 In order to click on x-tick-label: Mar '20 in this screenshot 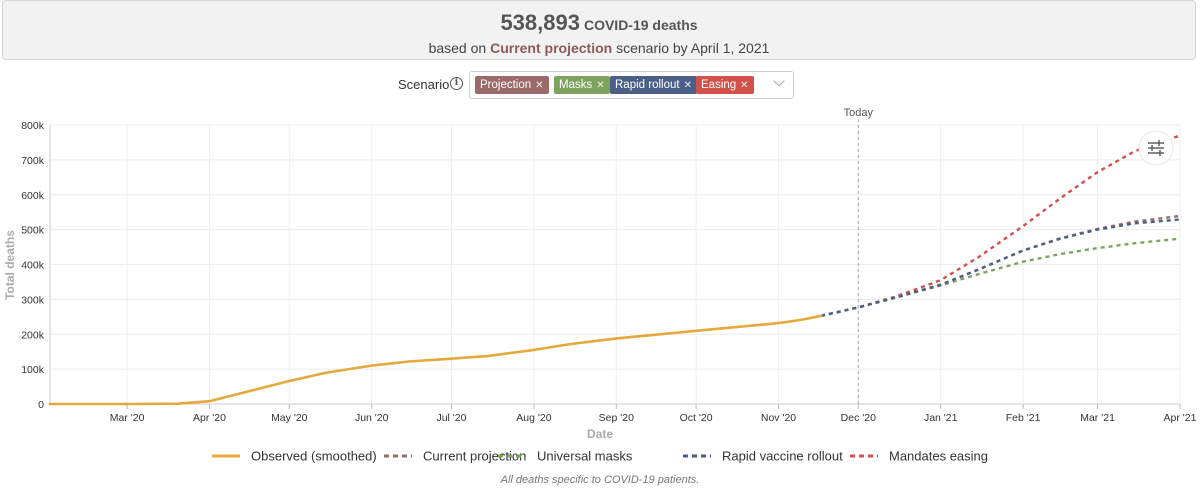, I will do `click(127, 418)`.